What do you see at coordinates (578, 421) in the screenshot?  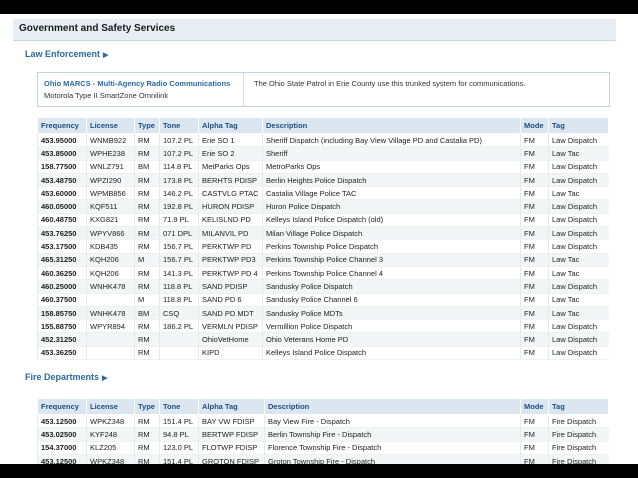 I see `cell-tag: Fire Dispatch` at bounding box center [578, 421].